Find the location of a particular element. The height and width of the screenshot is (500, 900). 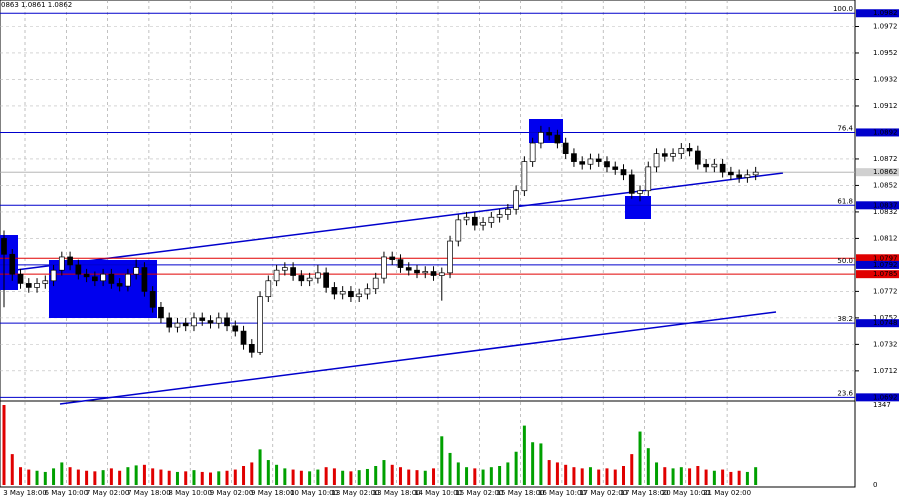

price-label: 1.0692 is located at coordinates (885, 397).